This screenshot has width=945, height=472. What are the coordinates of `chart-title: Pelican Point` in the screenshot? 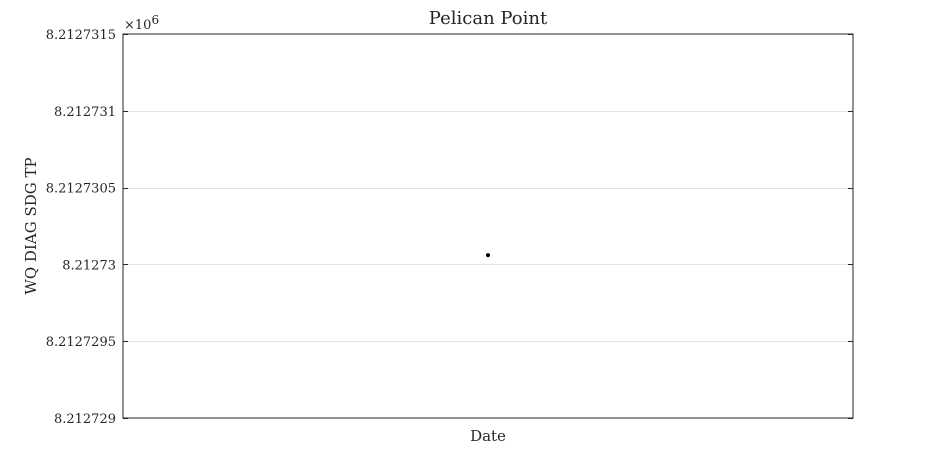 It's located at (488, 18).